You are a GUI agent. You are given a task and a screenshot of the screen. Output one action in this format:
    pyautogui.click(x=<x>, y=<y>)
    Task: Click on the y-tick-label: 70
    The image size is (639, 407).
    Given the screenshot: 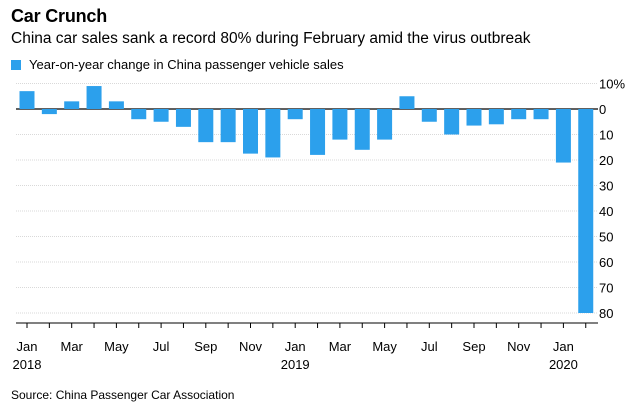 What is the action you would take?
    pyautogui.click(x=606, y=288)
    